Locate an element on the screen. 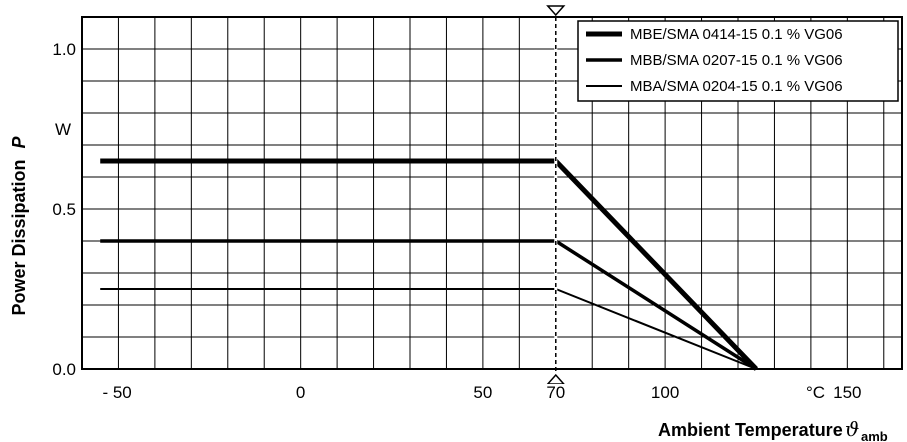 The image size is (907, 442). x-axis-title-text: Ambient Temperature is located at coordinates (750, 430).